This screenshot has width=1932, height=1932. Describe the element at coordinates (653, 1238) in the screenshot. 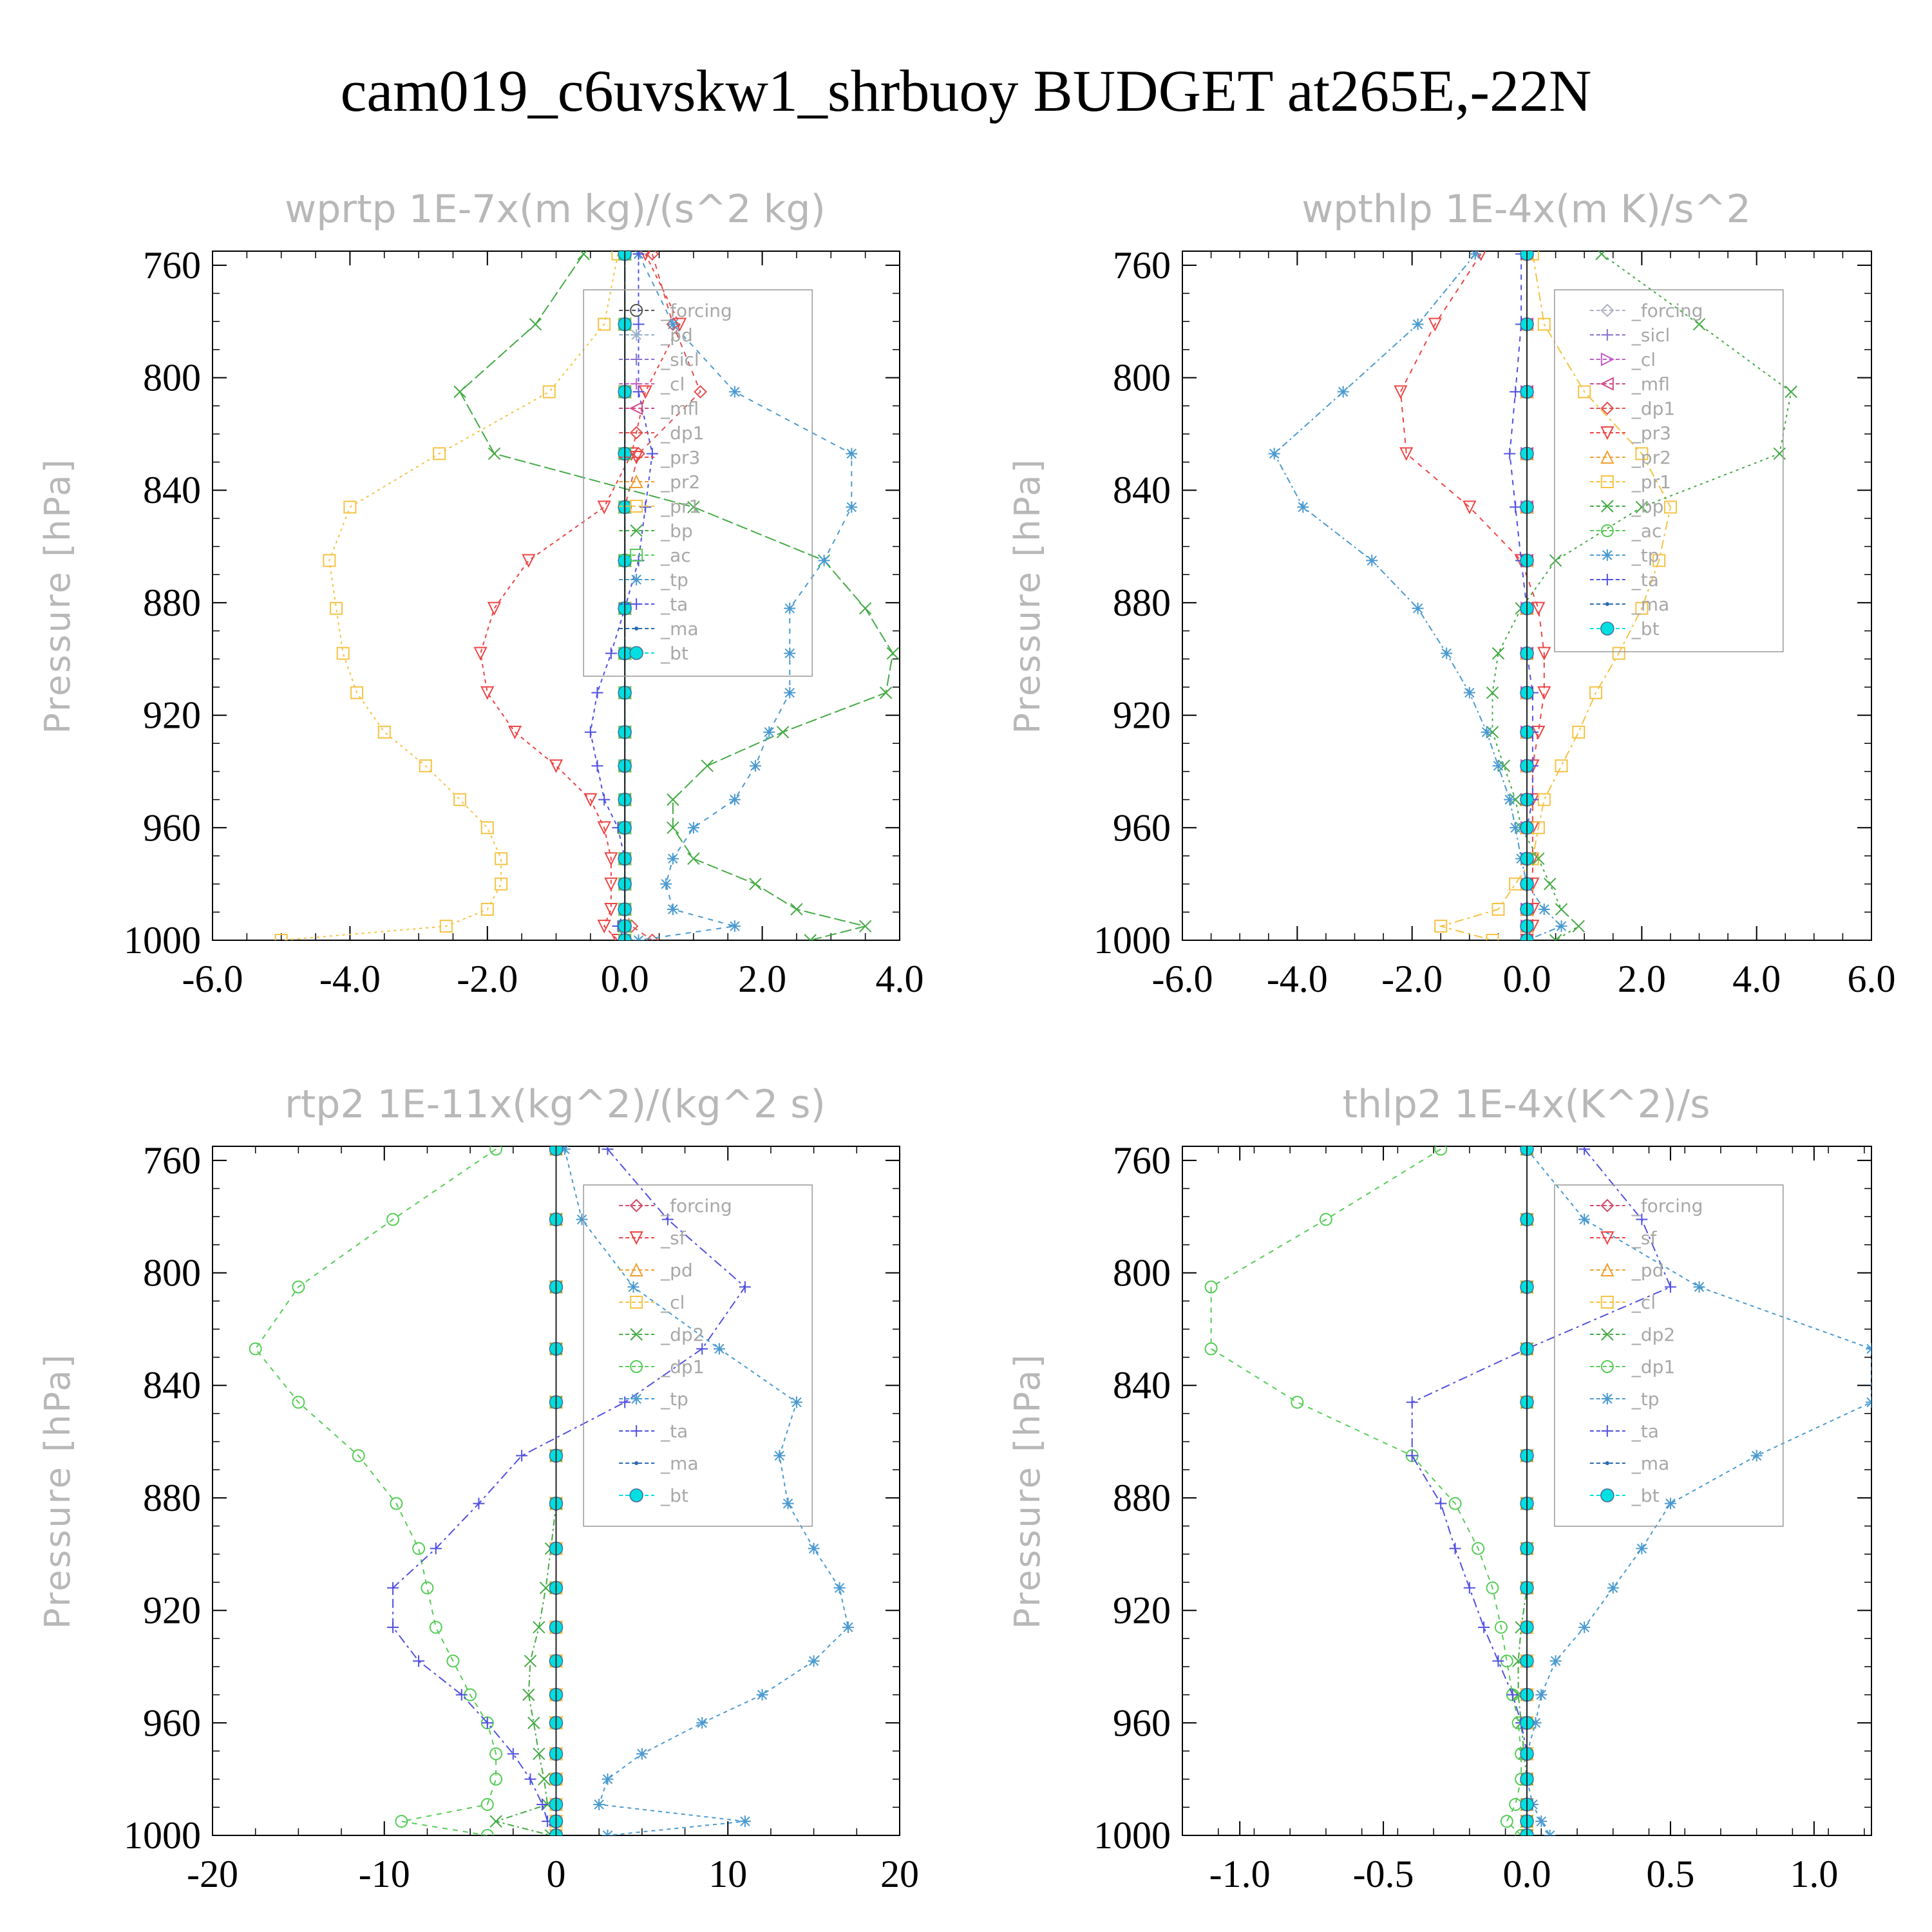

I see `legend-entry: _sf` at that location.